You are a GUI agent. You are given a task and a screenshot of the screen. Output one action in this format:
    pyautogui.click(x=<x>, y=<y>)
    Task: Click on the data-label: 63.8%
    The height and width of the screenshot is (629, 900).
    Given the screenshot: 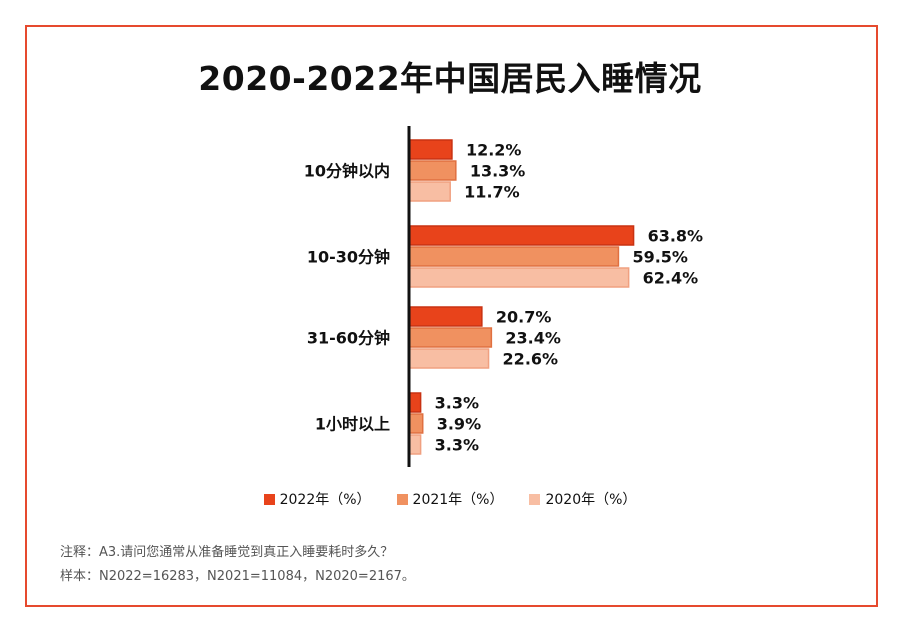 What is the action you would take?
    pyautogui.click(x=676, y=236)
    